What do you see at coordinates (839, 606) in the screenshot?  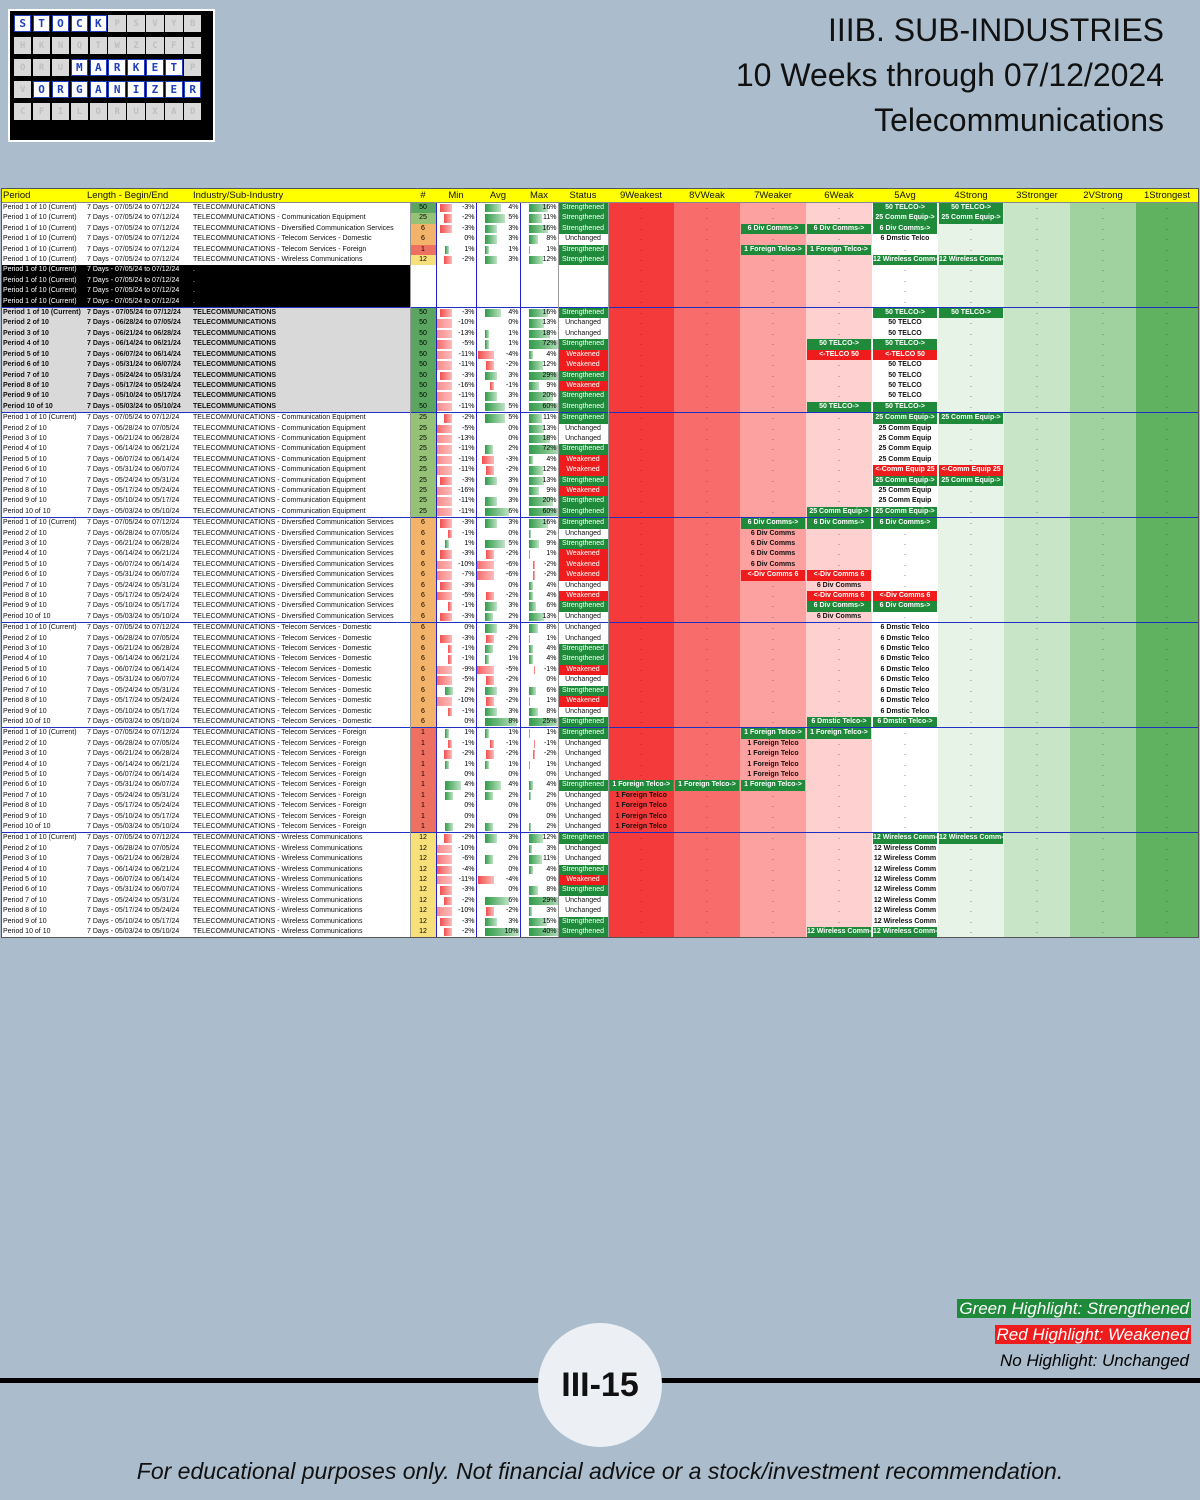 I see `placement-marker: 6 Div Comms->` at bounding box center [839, 606].